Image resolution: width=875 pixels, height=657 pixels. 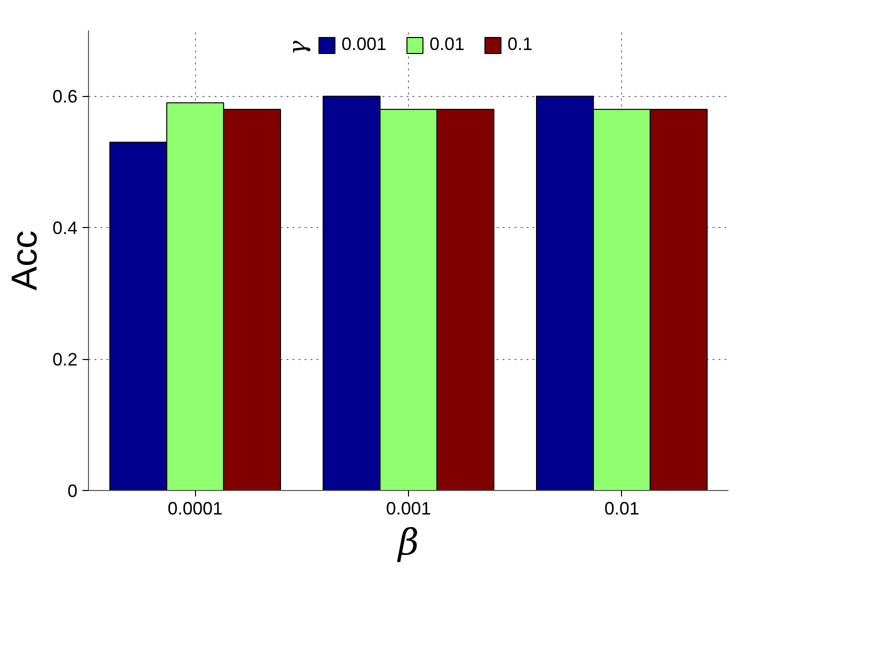 I want to click on x-axis-title: β, so click(x=407, y=543).